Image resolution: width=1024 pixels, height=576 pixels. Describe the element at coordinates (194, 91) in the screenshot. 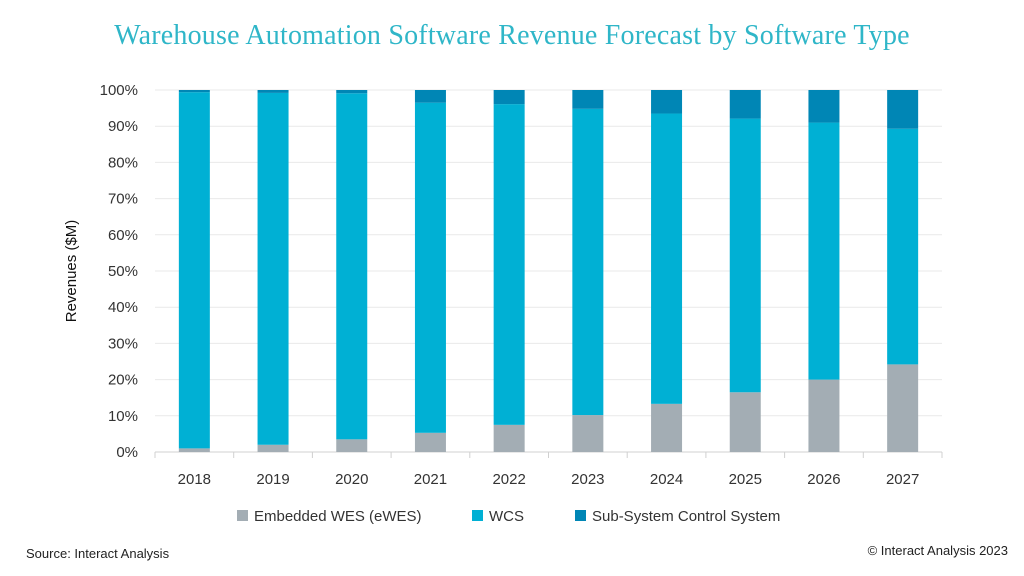

I see `bar-sub-system-control-system-2018` at that location.